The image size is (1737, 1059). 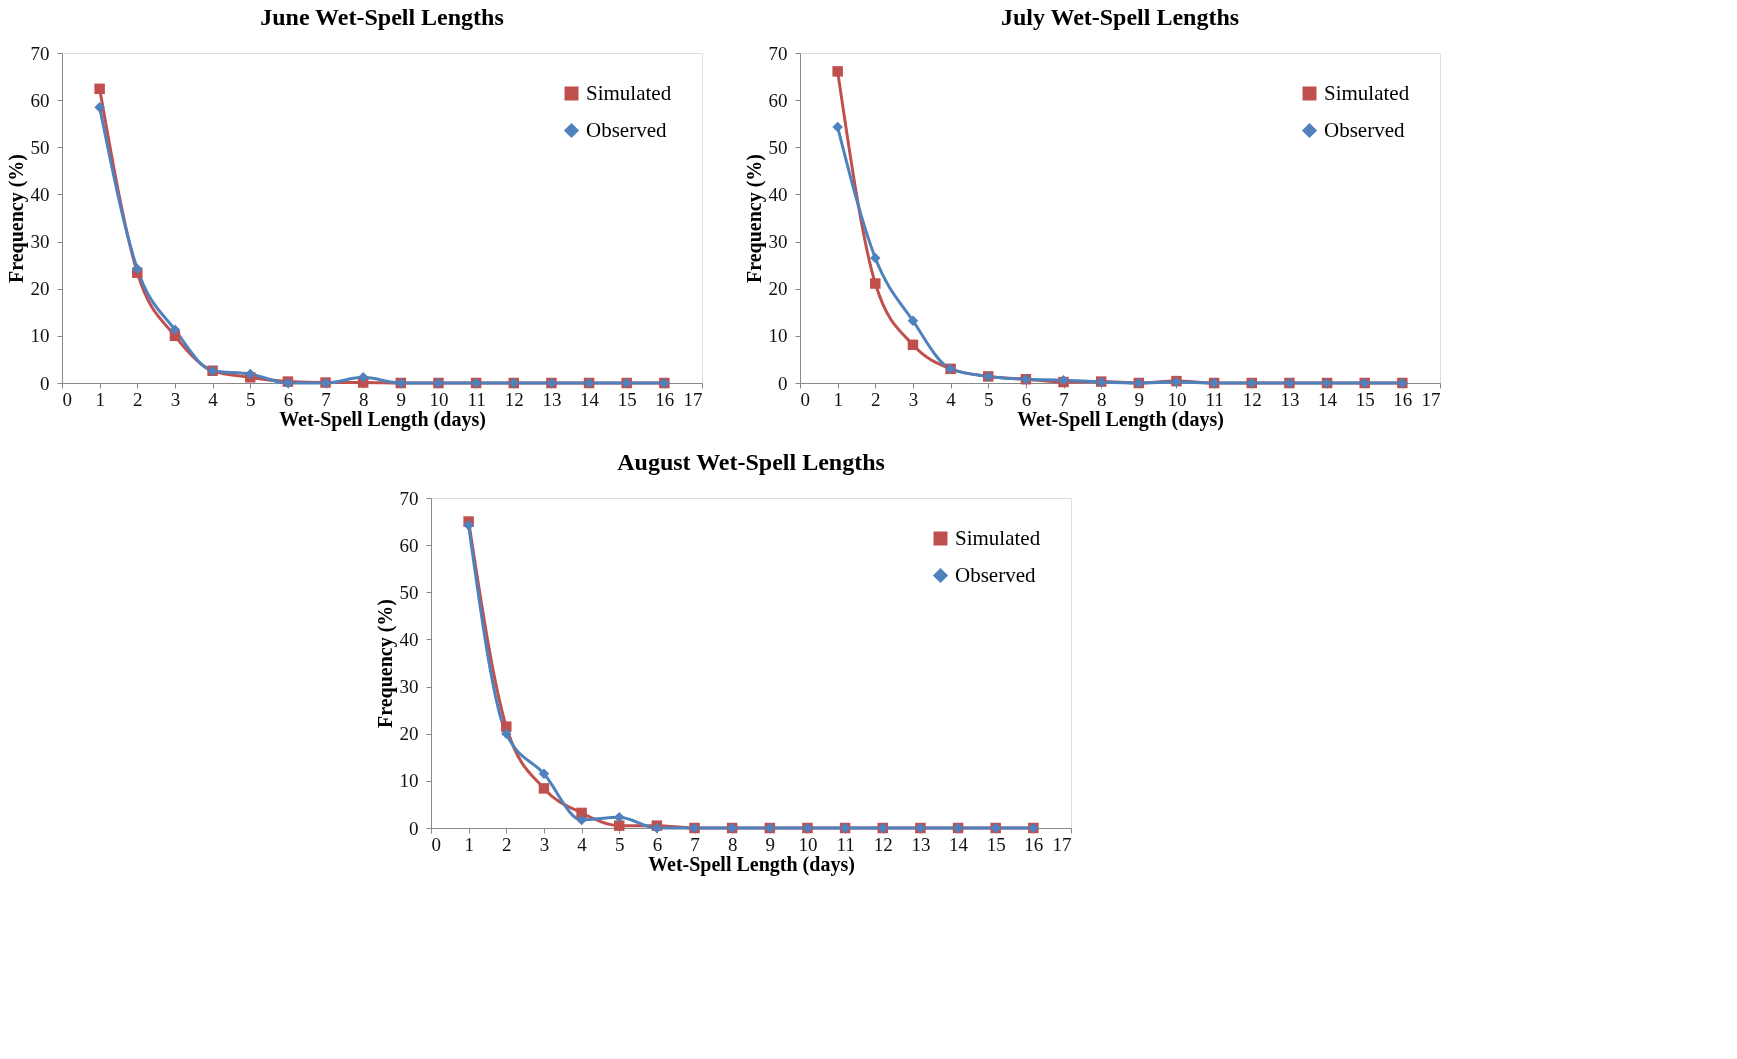 I want to click on chart-title: June Wet-Spell Lengths, so click(x=382, y=17).